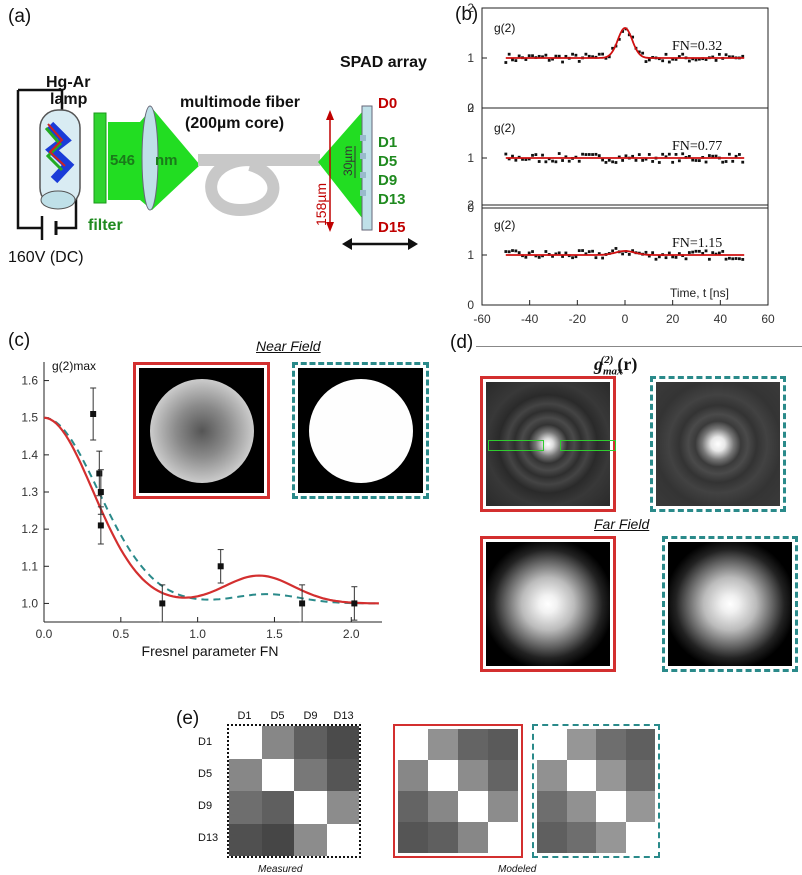 This screenshot has height=875, width=802. What do you see at coordinates (697, 146) in the screenshot?
I see `b-fn-label: FN=0.77` at bounding box center [697, 146].